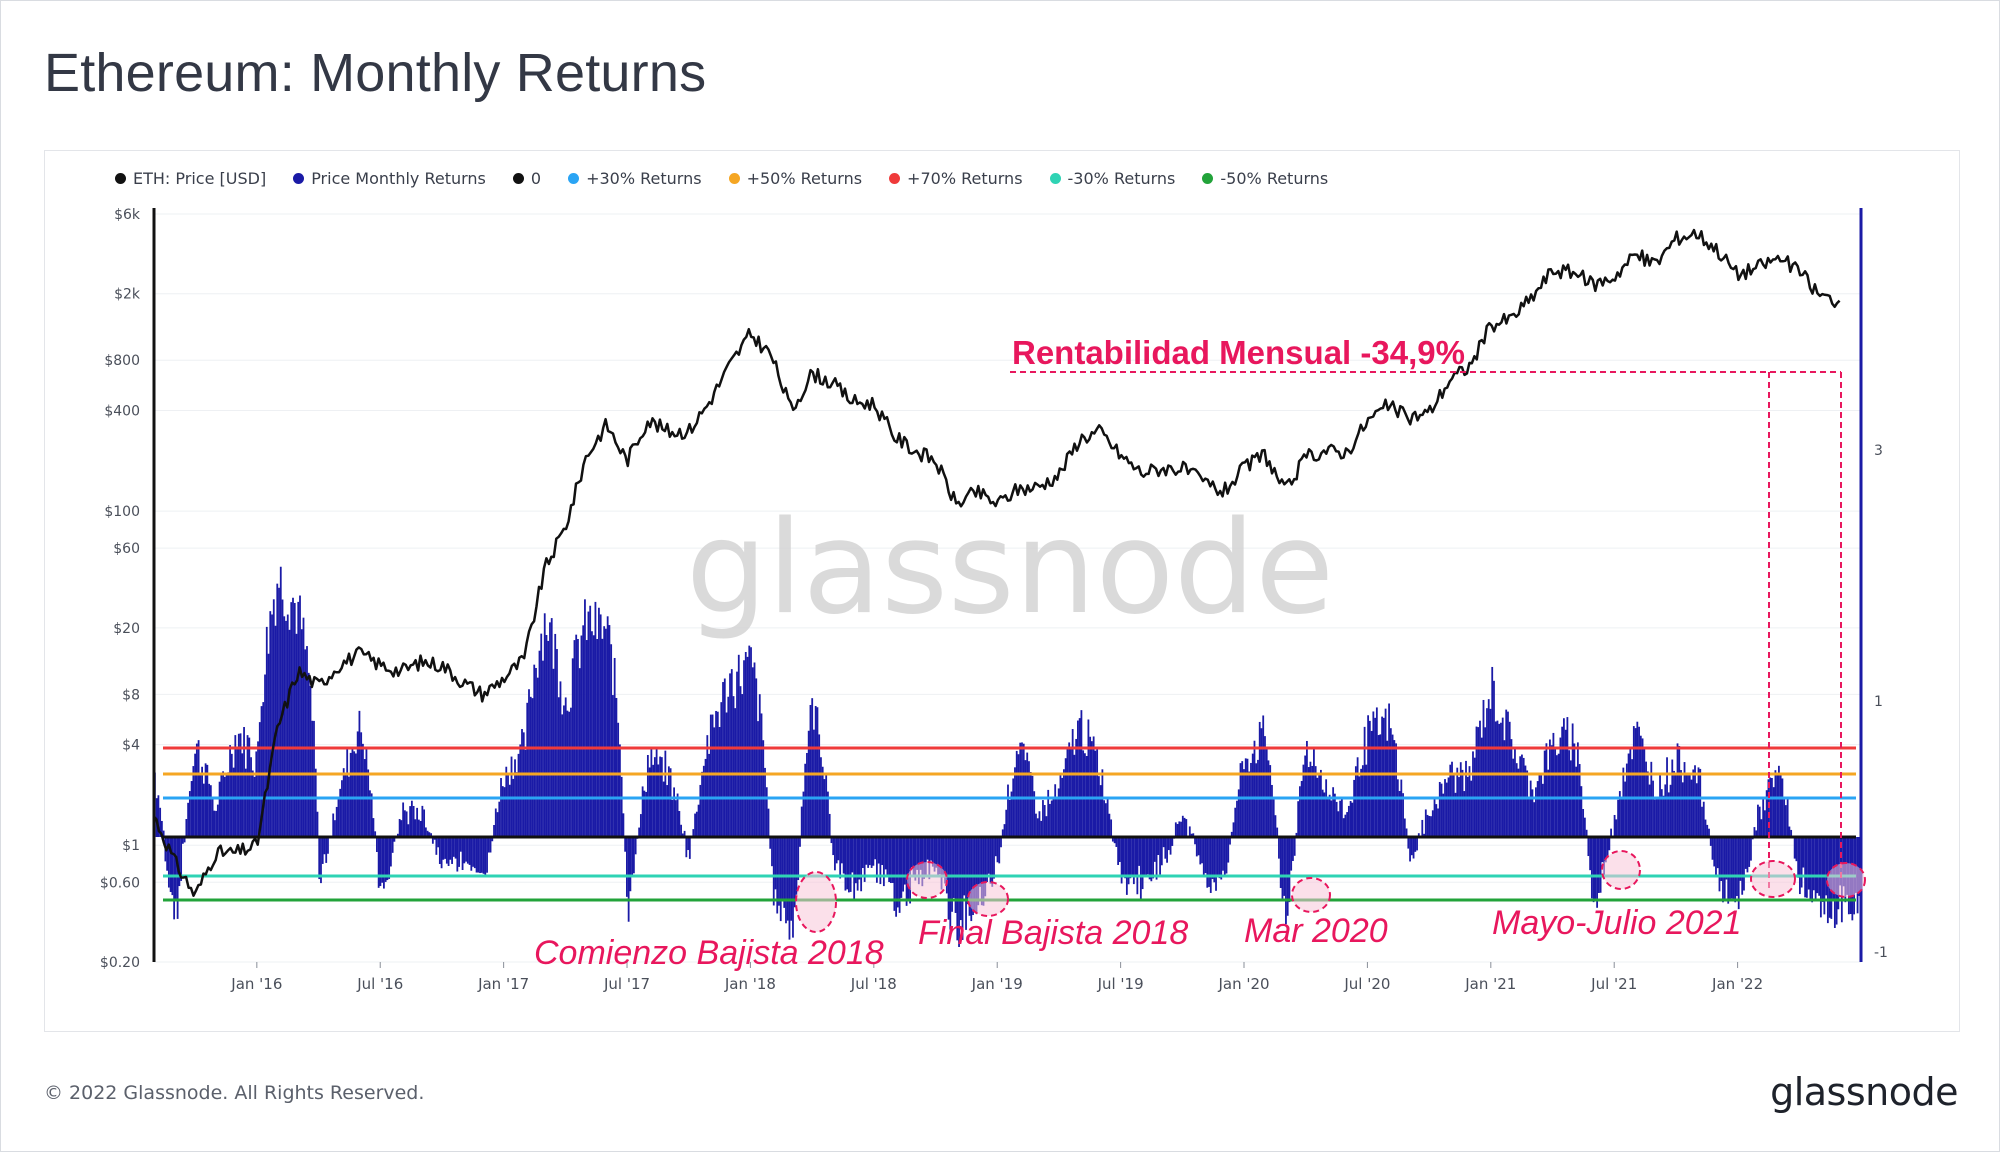 This screenshot has height=1152, width=2000. Describe the element at coordinates (1265, 178) in the screenshot. I see `legend-item-minus50: -50% Returns` at that location.